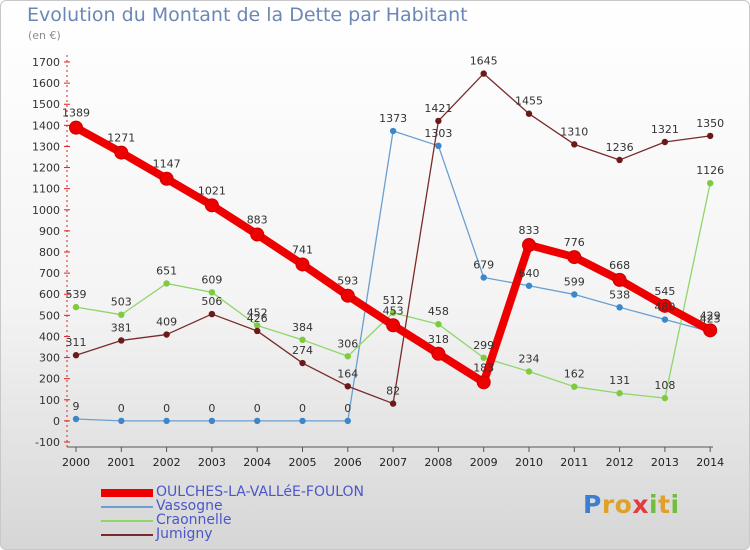 The image size is (750, 550). I want to click on chart-unit: (en €), so click(44, 35).